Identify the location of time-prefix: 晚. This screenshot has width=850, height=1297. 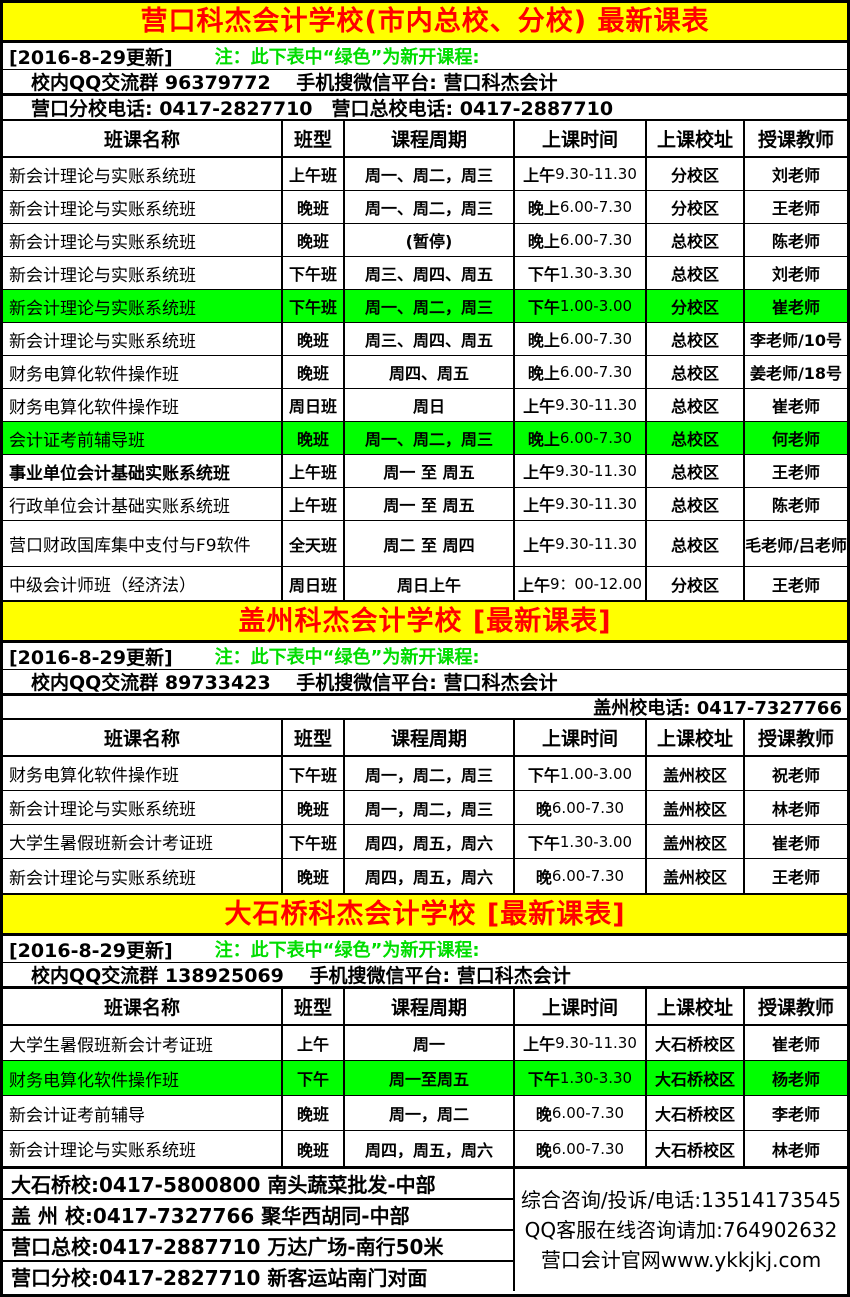
(543, 809).